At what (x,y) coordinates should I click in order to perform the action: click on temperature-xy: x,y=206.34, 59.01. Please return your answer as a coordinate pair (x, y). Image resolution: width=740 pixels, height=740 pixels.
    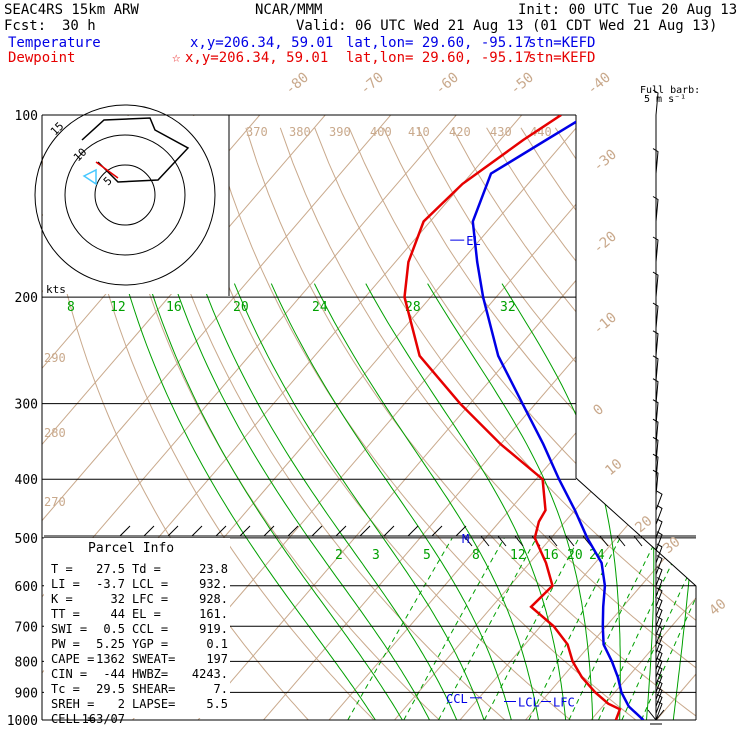
    Looking at the image, I should click on (262, 43).